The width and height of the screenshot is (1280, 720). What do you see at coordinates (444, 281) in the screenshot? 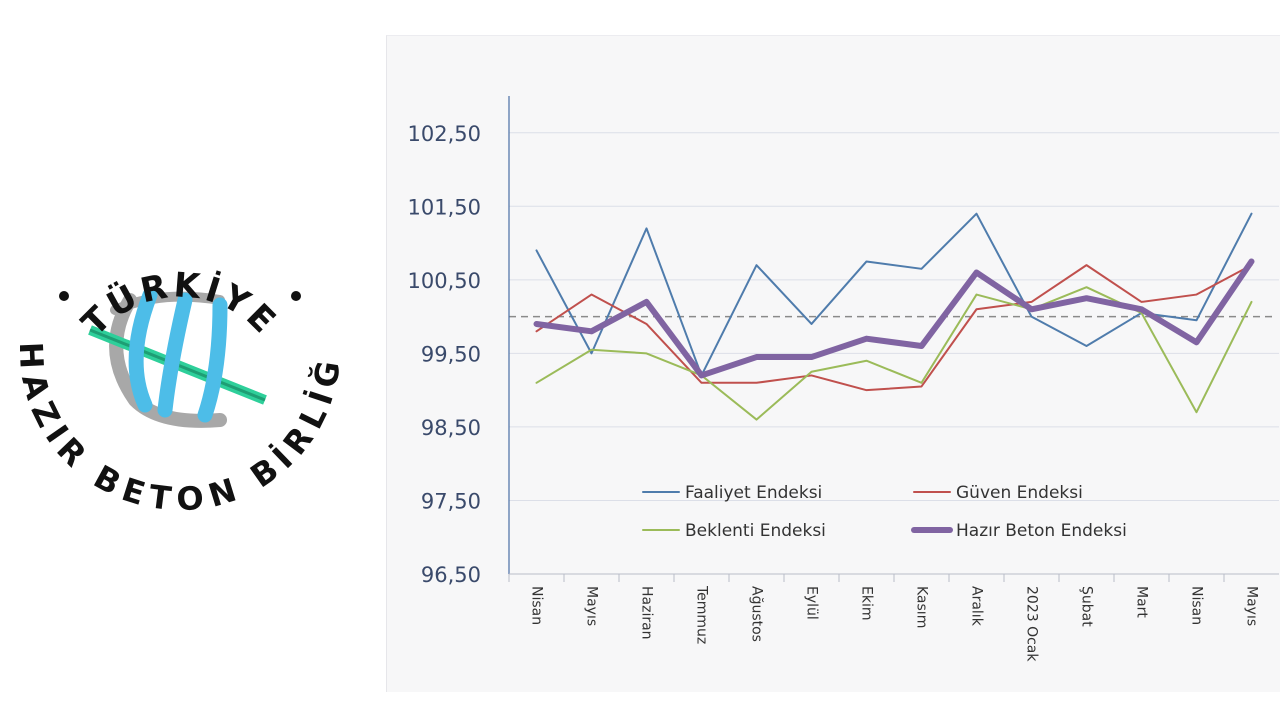
I see `y-tick-label: 100,50` at bounding box center [444, 281].